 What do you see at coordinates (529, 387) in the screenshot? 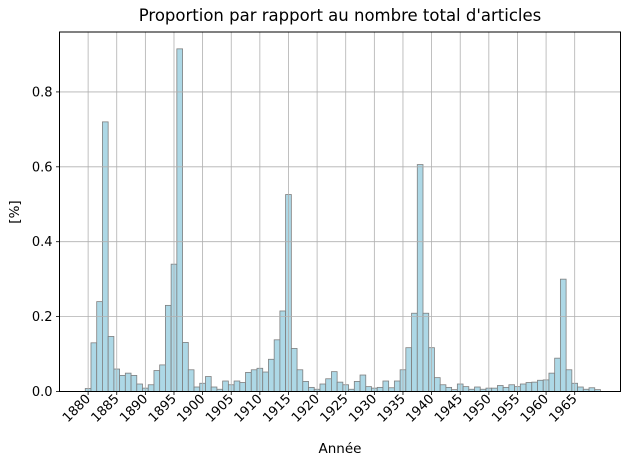
I see `bar-1957` at bounding box center [529, 387].